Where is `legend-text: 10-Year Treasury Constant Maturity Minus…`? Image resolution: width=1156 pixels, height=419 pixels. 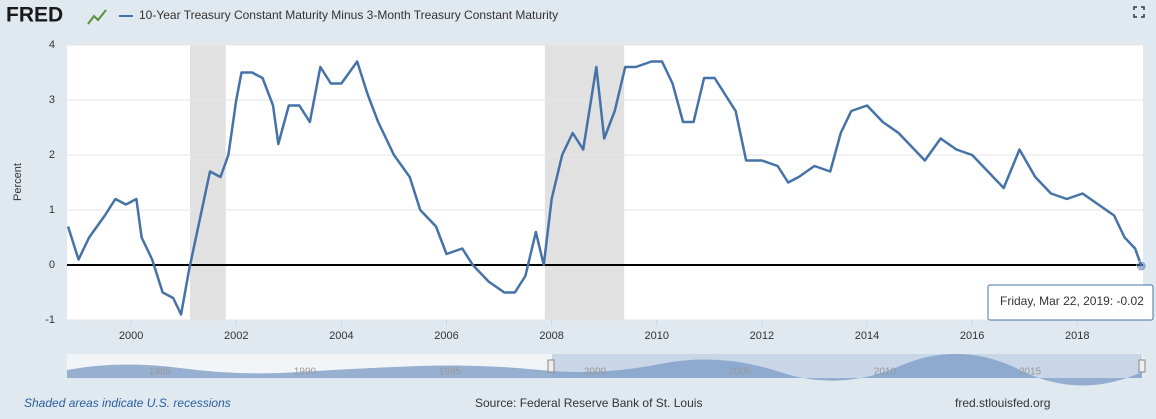
legend-text: 10-Year Treasury Constant Maturity Minus… is located at coordinates (348, 15).